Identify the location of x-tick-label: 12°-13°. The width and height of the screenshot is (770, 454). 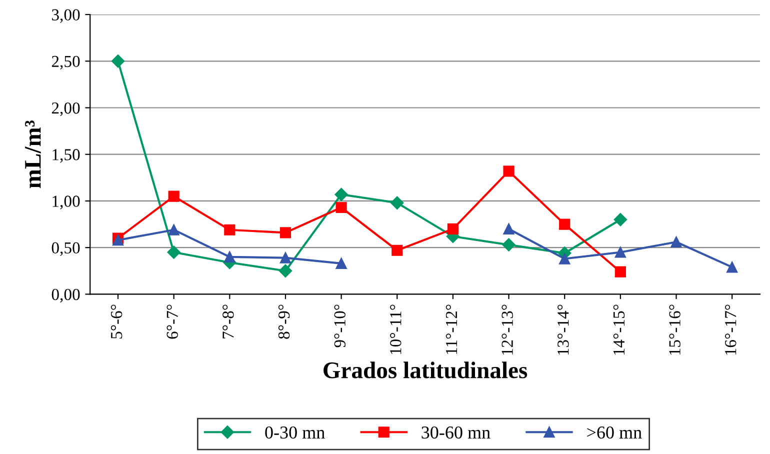
(507, 329).